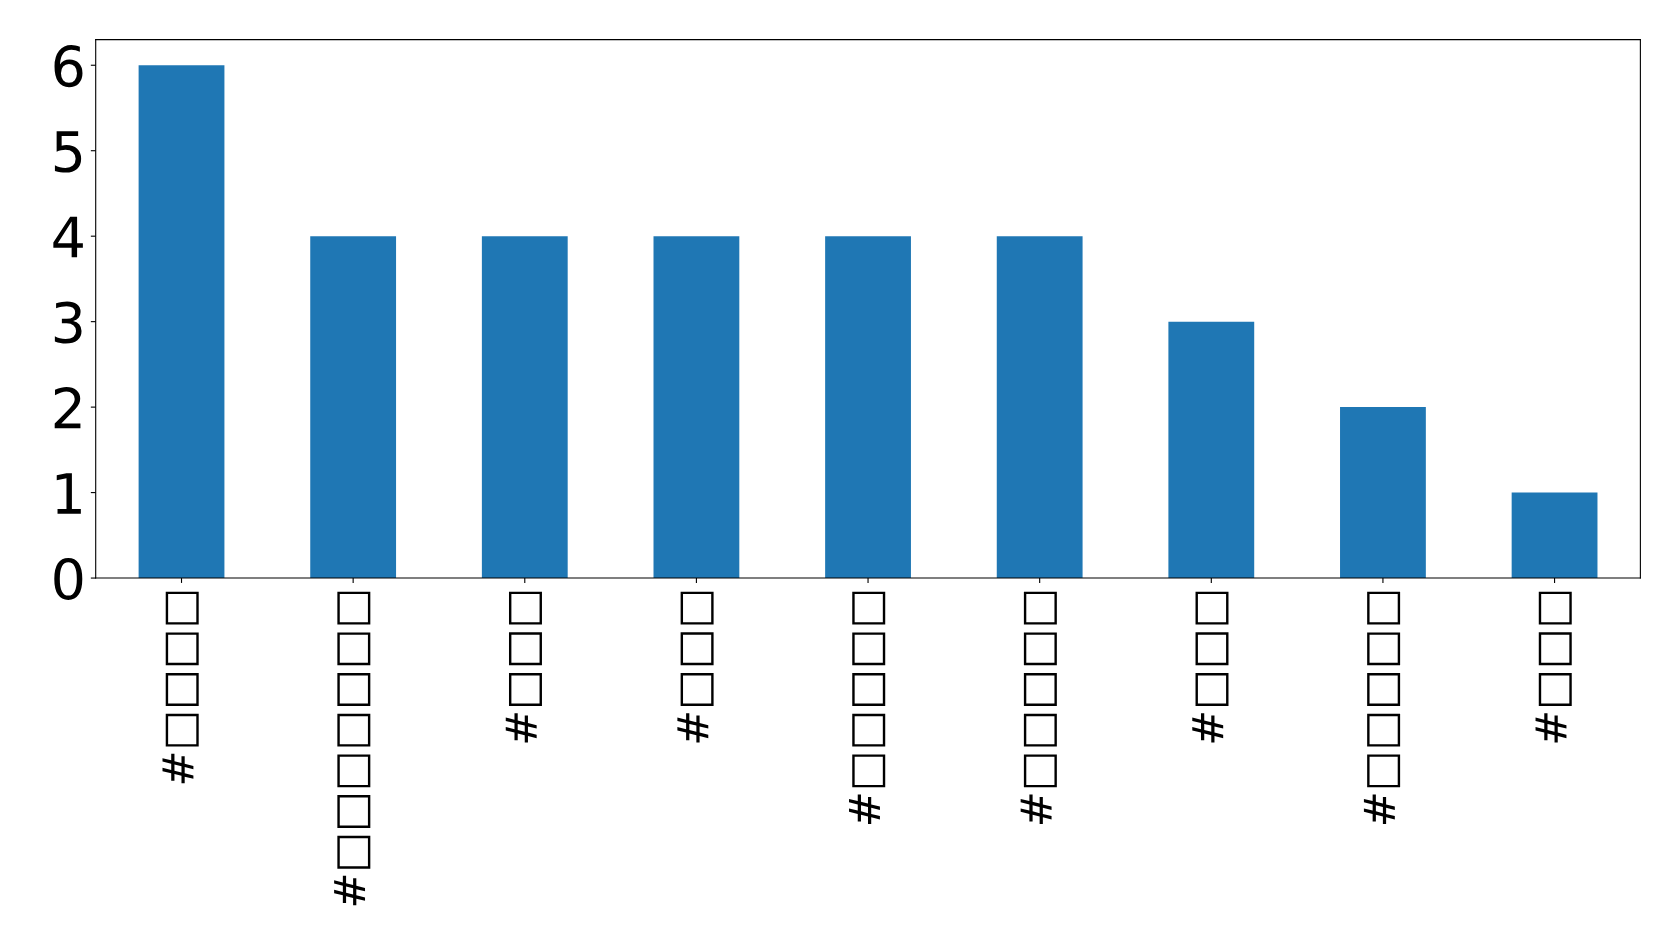  I want to click on x-tick-label: #□□□□□□□, so click(352, 748).